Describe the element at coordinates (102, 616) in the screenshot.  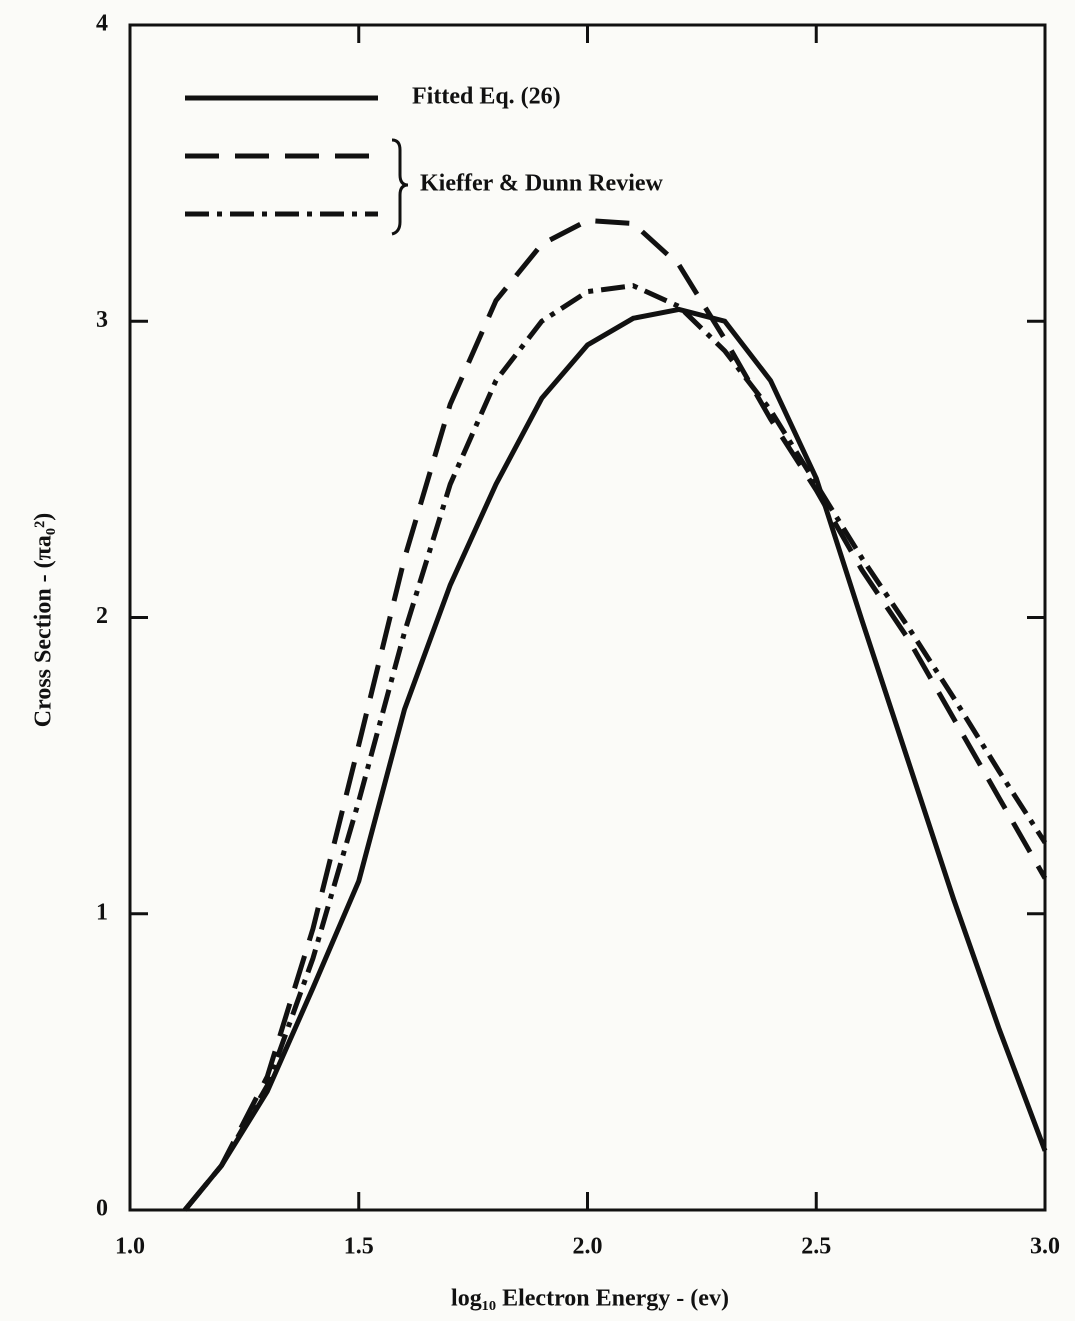
I see `y-tick-label: 2` at that location.